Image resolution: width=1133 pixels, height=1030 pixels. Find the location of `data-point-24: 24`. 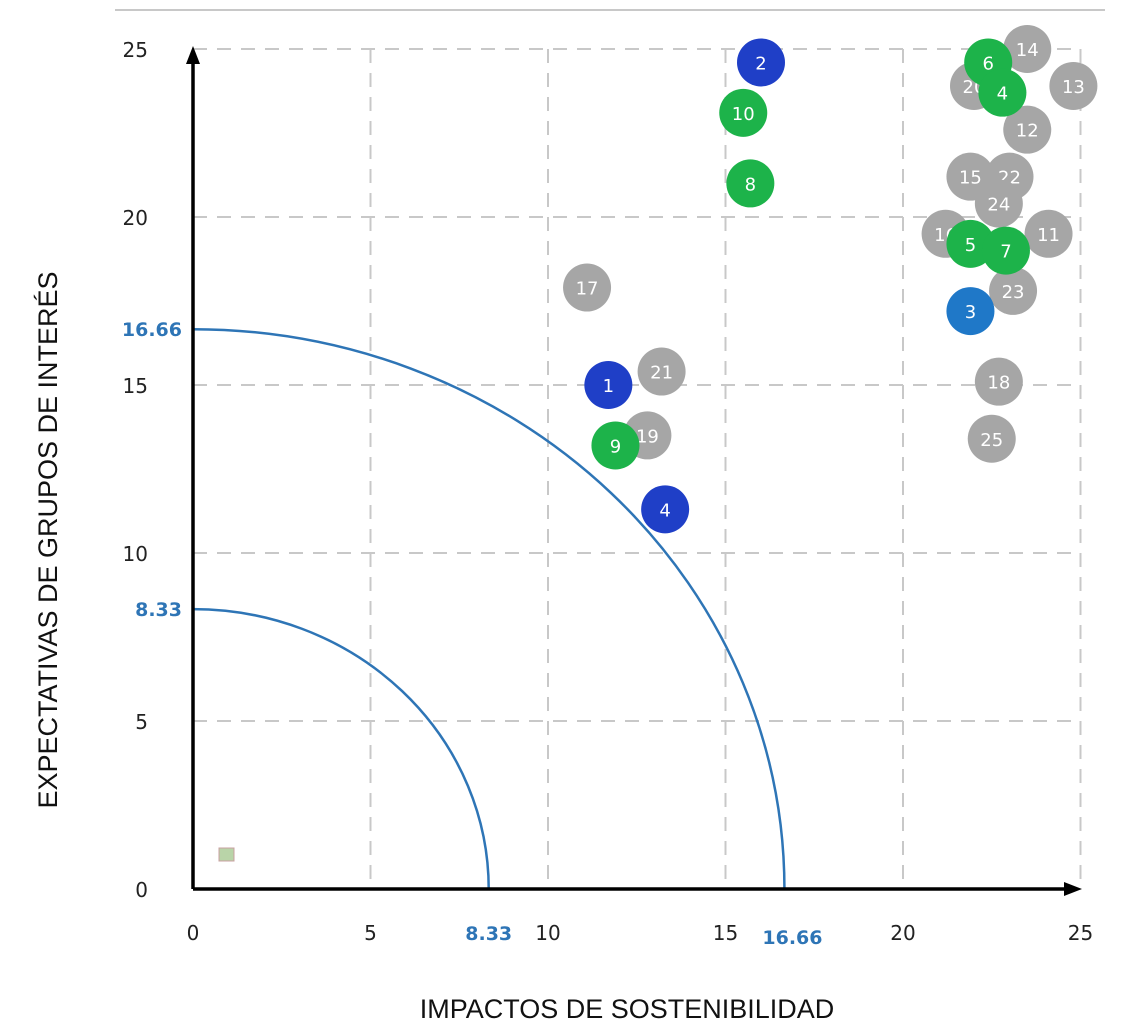

data-point-24: 24 is located at coordinates (999, 204).